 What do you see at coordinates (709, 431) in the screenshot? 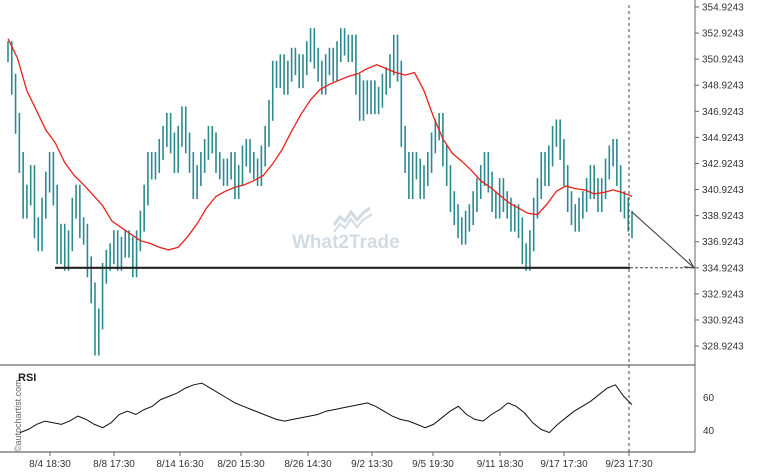
I see `rsi-tick-40: 40` at bounding box center [709, 431].